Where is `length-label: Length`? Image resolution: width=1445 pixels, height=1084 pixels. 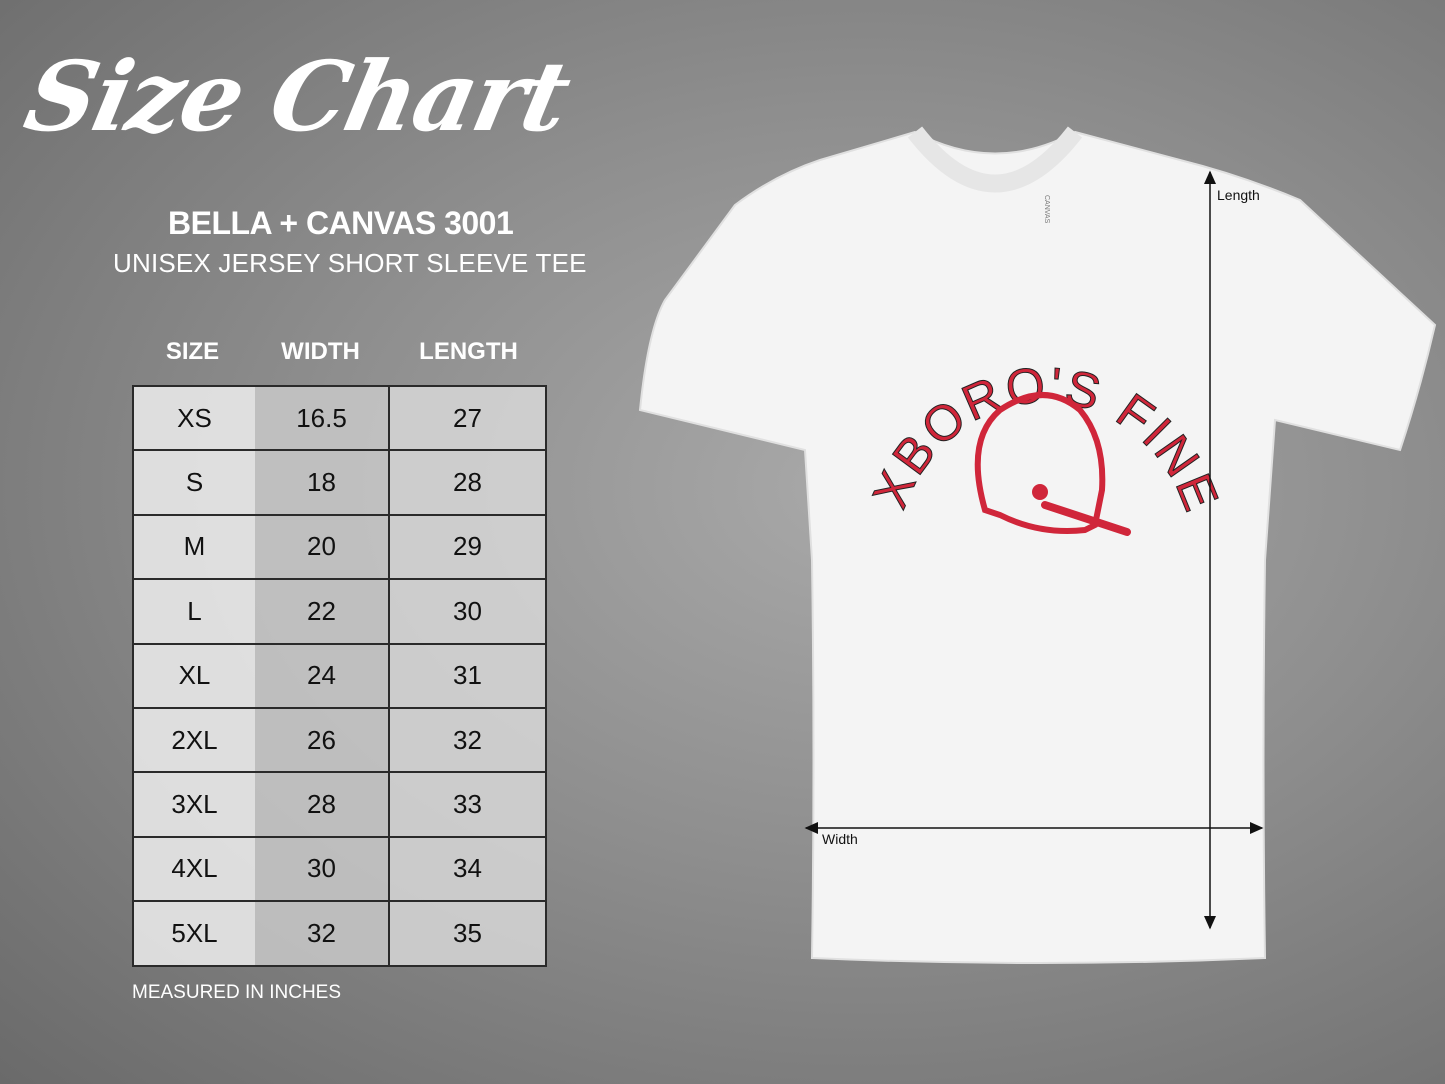 length-label: Length is located at coordinates (1238, 195).